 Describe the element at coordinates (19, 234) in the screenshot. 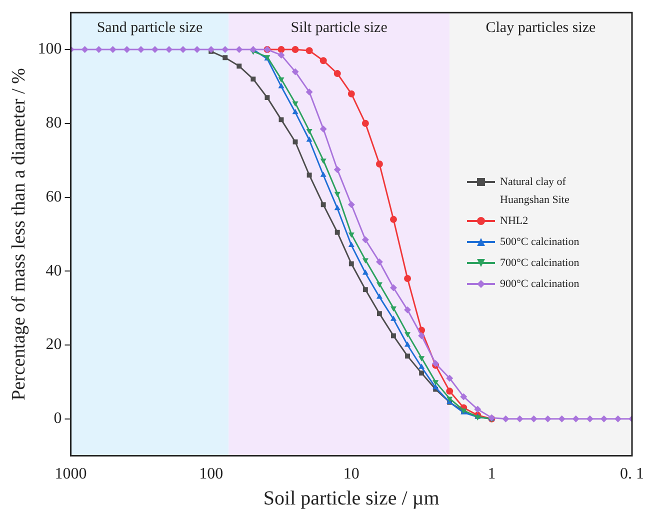

I see `y-axis-title: Percentage of mass less than a diameter / %` at that location.